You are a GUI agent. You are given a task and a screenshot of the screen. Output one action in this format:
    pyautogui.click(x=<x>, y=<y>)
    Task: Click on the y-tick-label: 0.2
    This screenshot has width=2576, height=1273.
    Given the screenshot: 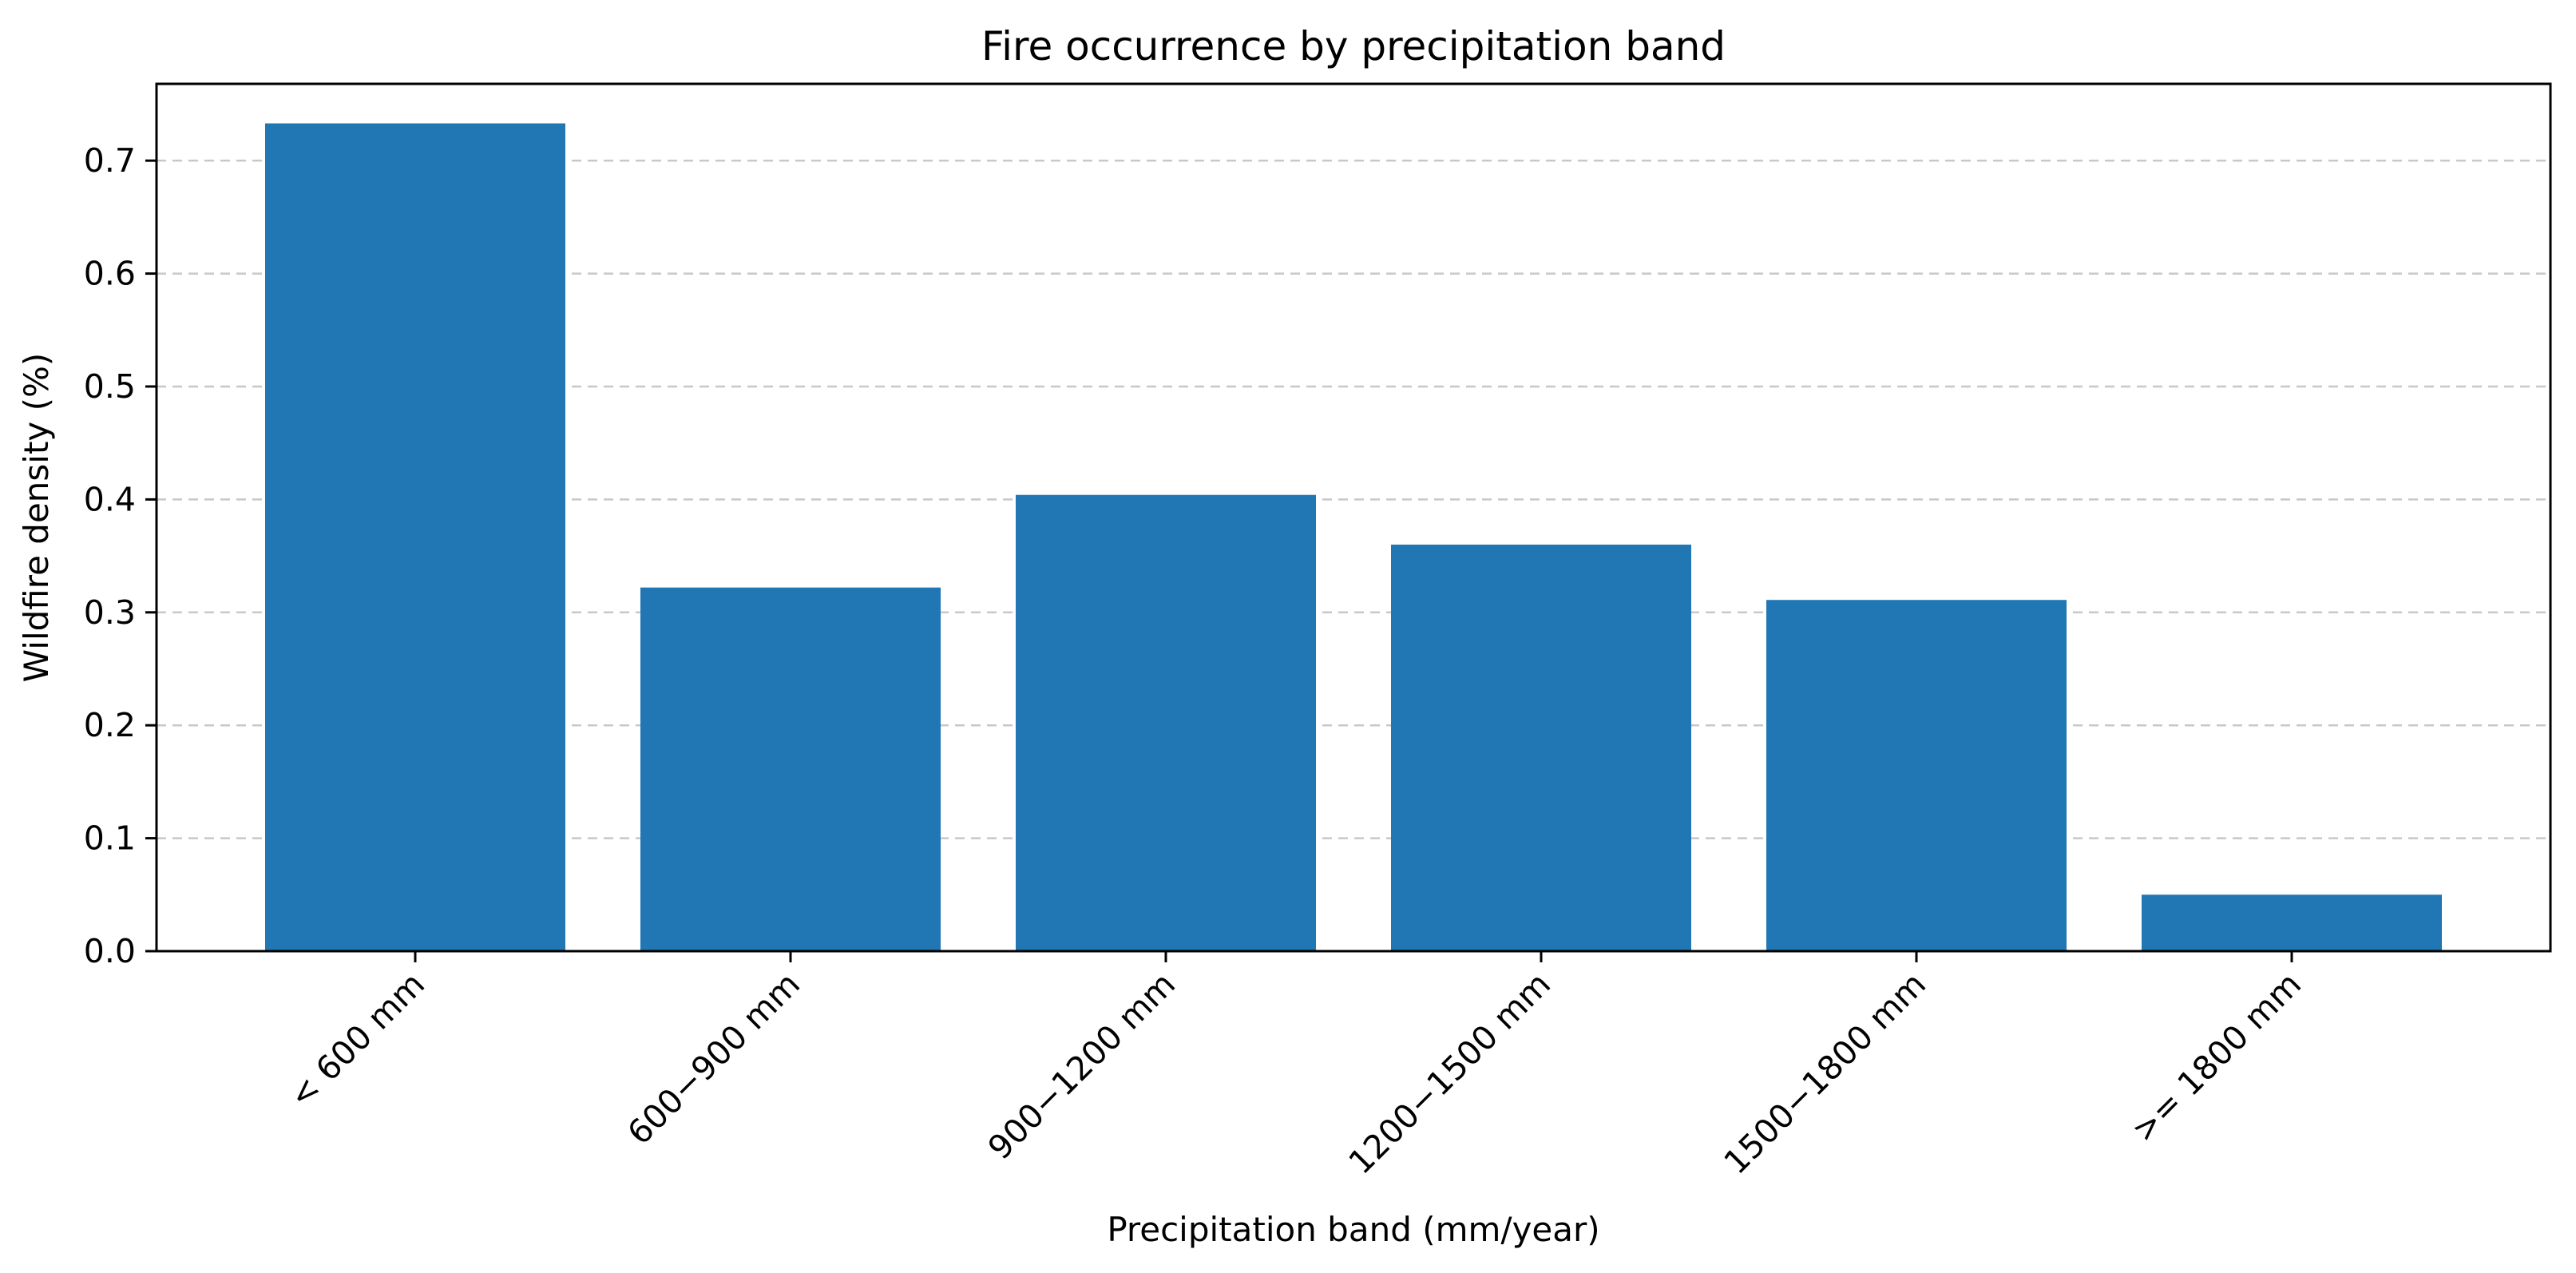 What is the action you would take?
    pyautogui.click(x=110, y=725)
    